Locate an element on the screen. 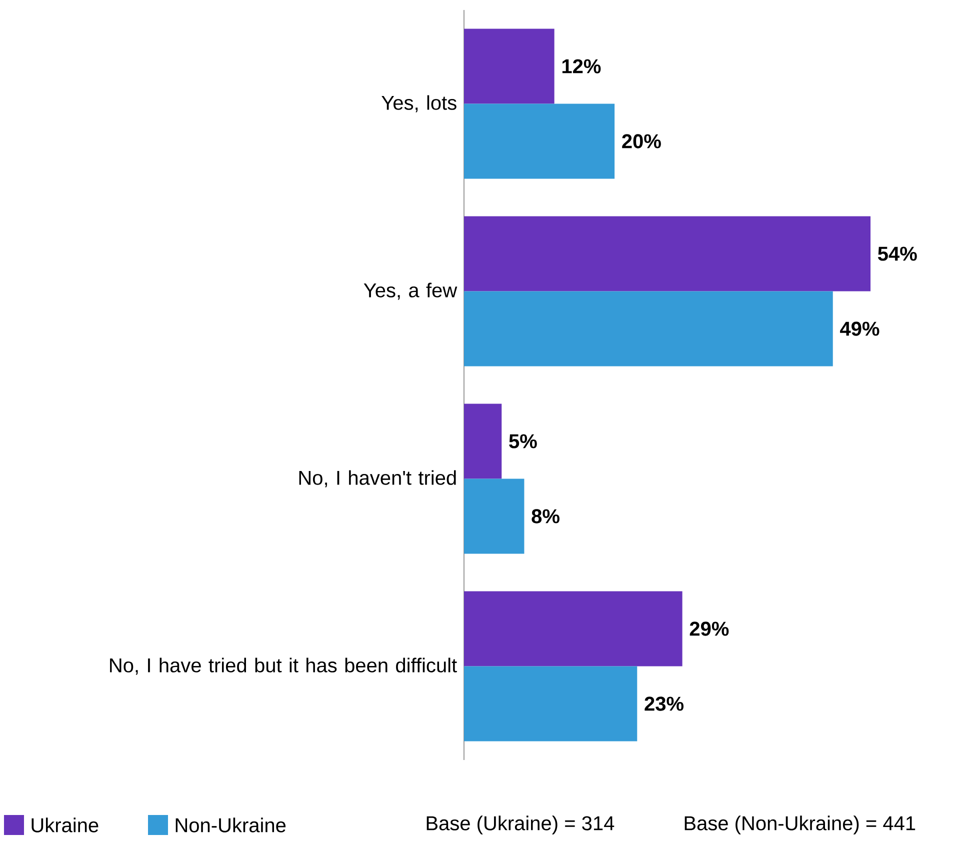 The height and width of the screenshot is (841, 980). text: Base (Non-Ukraine) = 441 is located at coordinates (800, 825).